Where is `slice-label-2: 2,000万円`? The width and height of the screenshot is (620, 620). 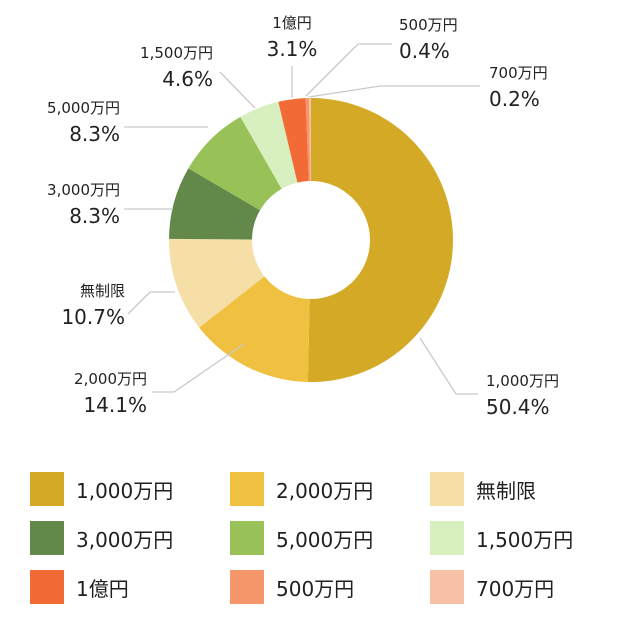 slice-label-2: 2,000万円 is located at coordinates (110, 379).